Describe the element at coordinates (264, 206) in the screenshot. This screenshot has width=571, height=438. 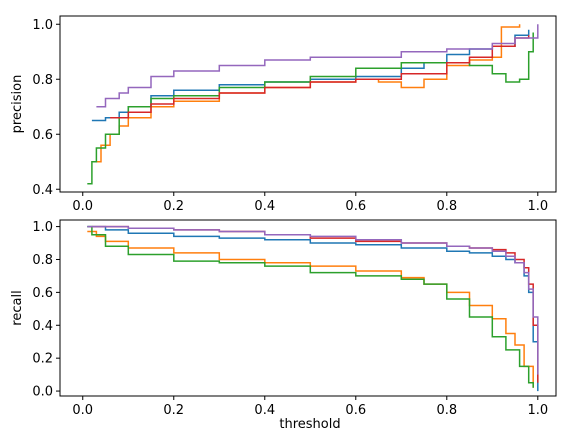
I see `precision-panel-xtick-label: 0.4` at that location.